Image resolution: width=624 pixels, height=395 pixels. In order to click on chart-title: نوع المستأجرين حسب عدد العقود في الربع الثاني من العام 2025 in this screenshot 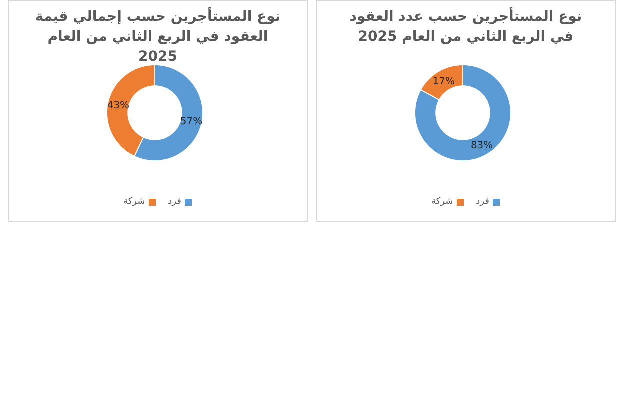, I will do `click(466, 27)`.